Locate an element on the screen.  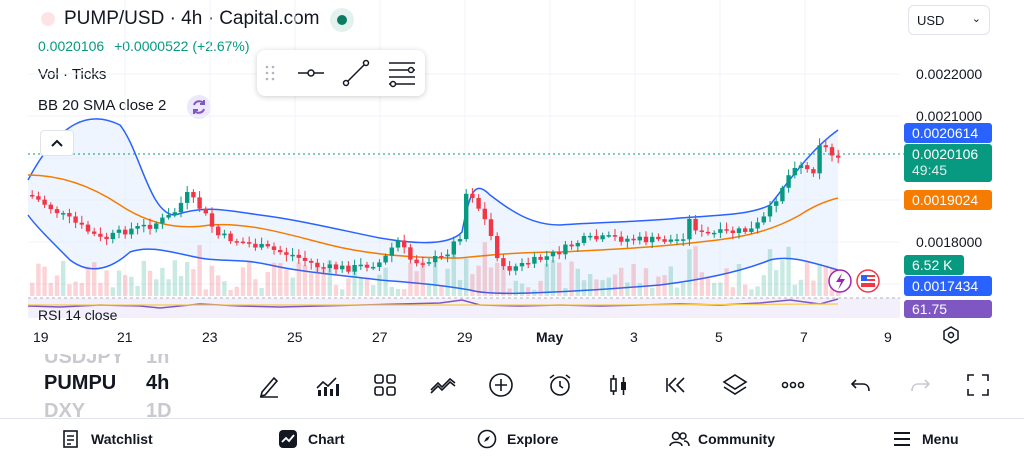
nav-menu: Menu is located at coordinates (926, 439).